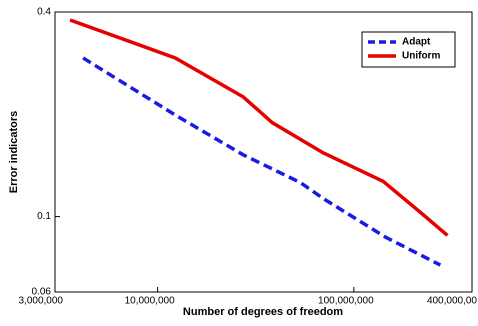 The width and height of the screenshot is (478, 326). What do you see at coordinates (452, 301) in the screenshot?
I see `x-tick-label: 400,000,00` at bounding box center [452, 301].